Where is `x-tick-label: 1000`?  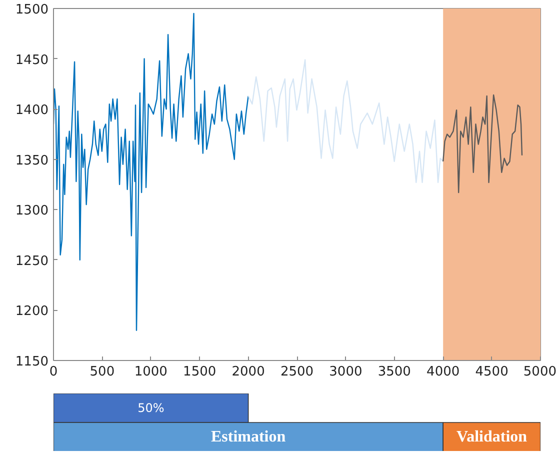 x-tick-label: 1000 is located at coordinates (151, 372).